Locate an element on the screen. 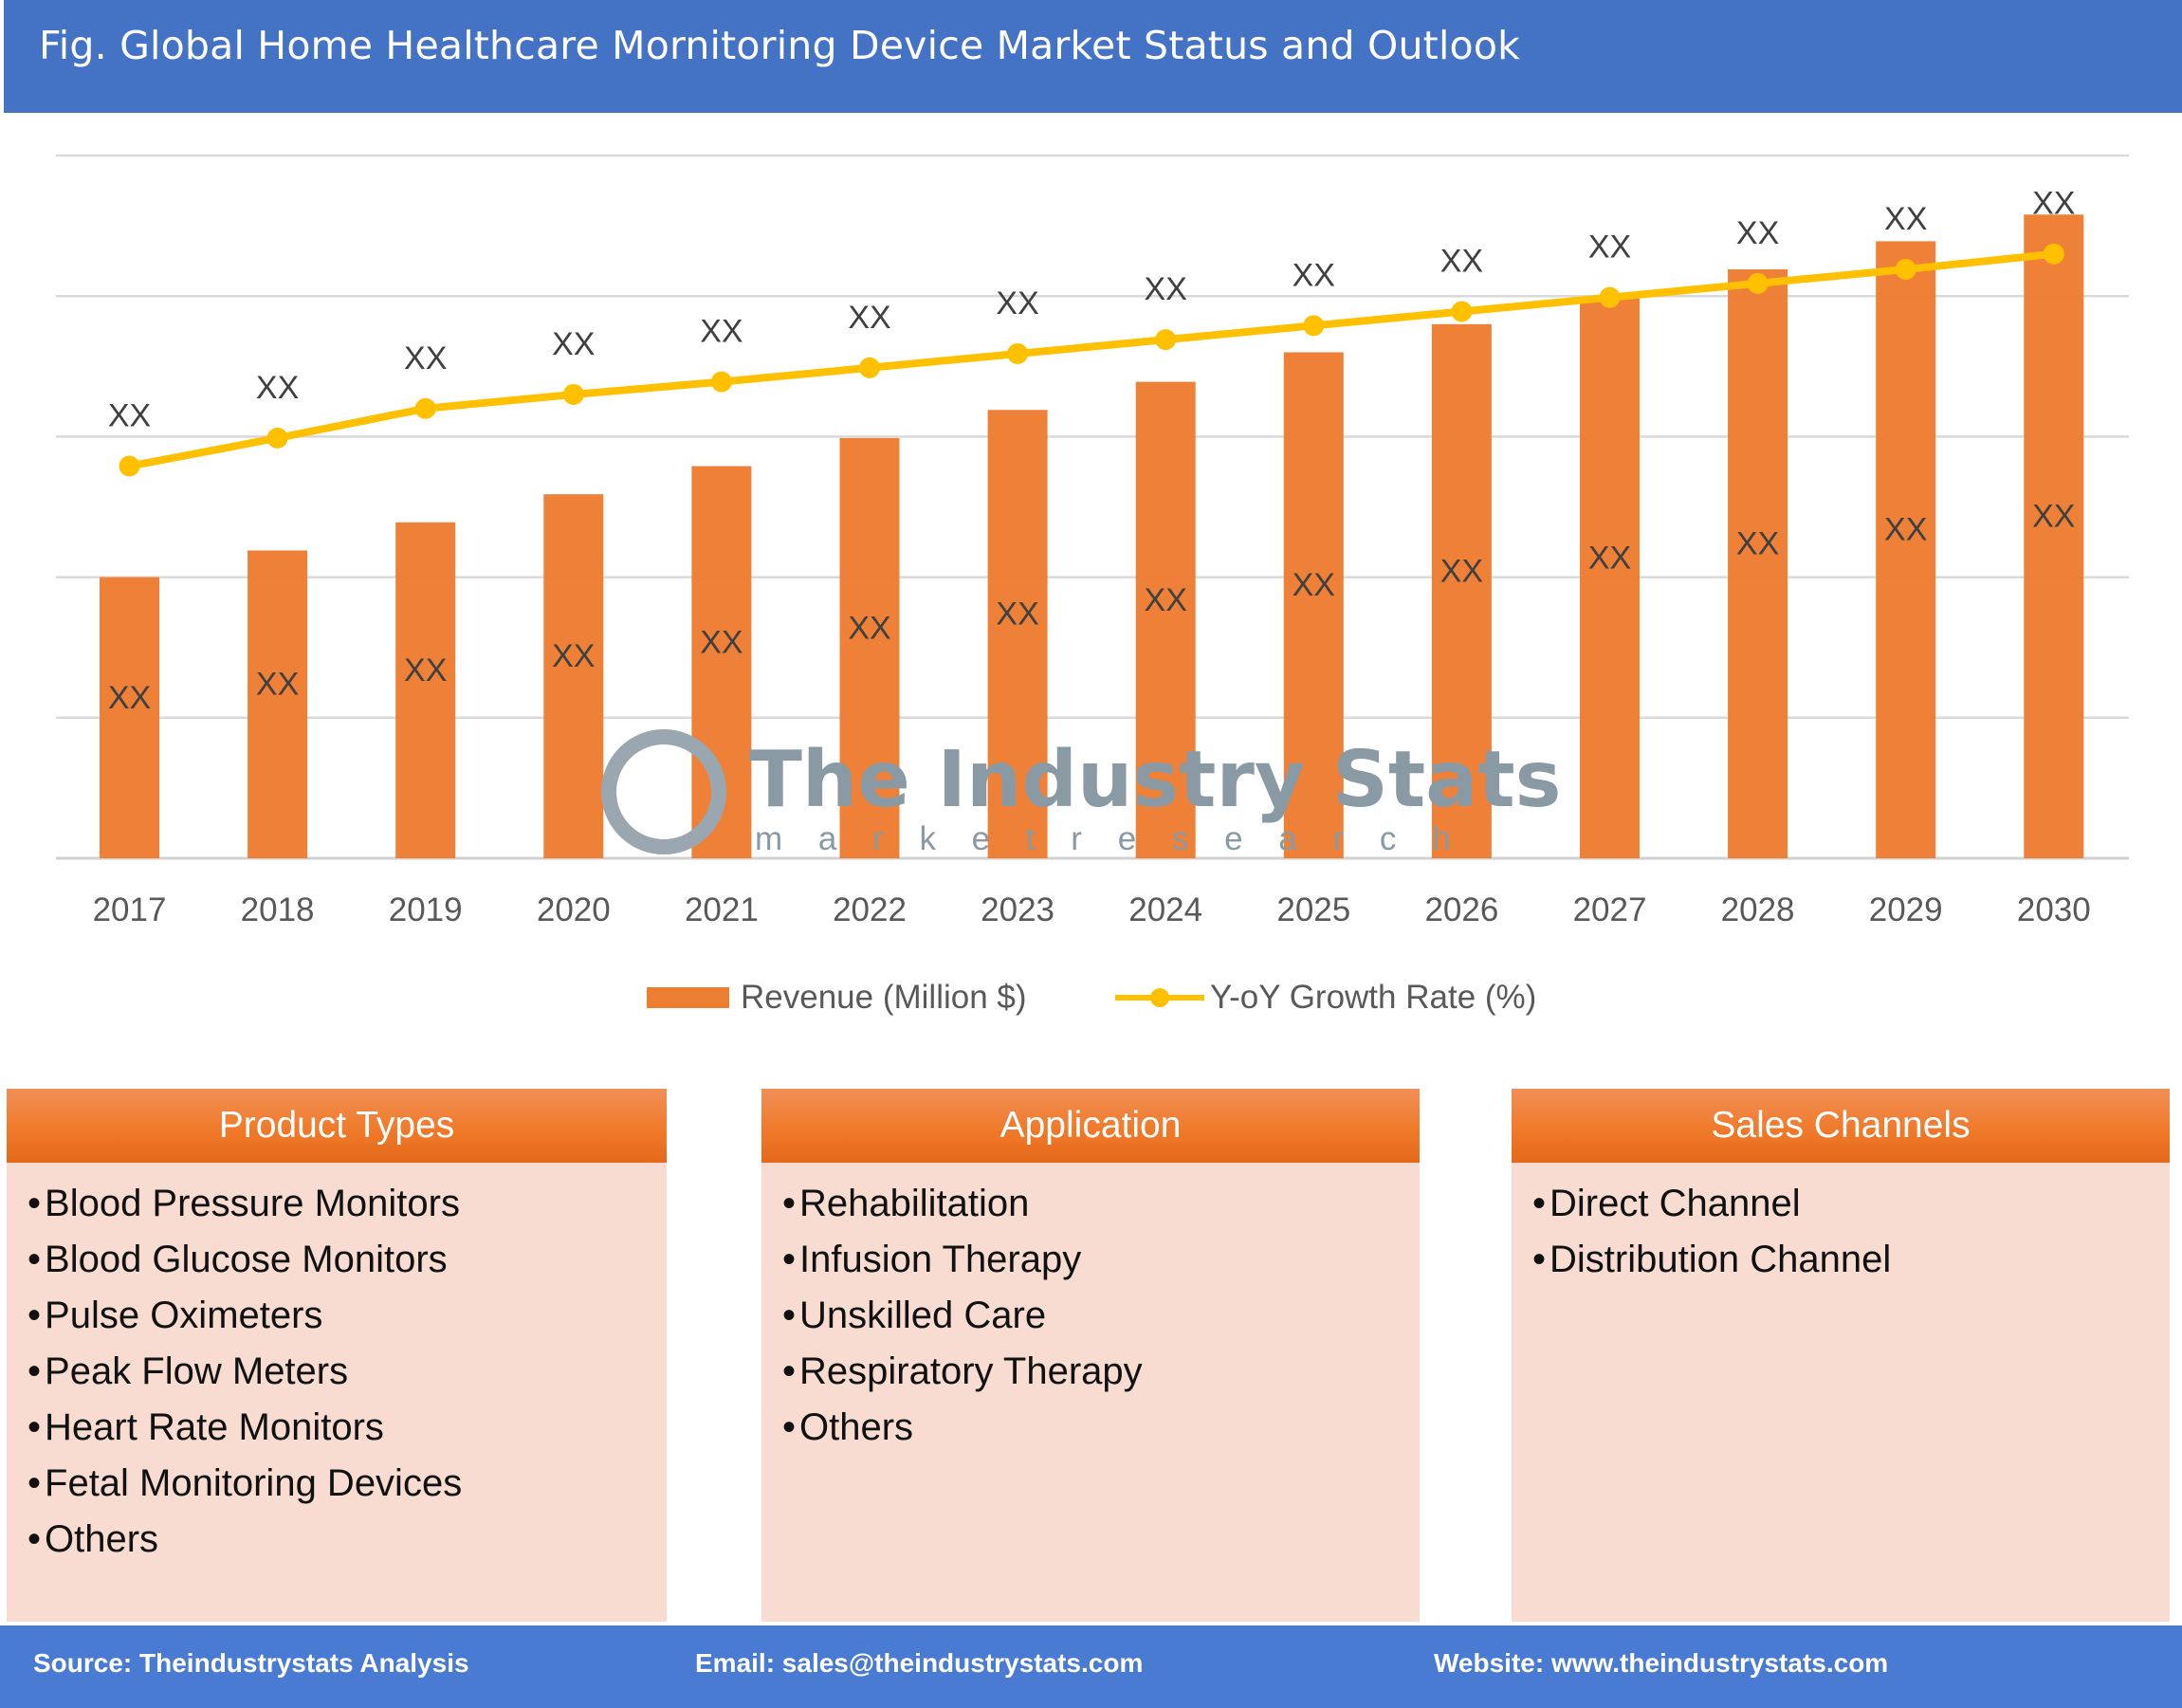 This screenshot has width=2182, height=1708. list-item: • Peak Flow Meters is located at coordinates (348, 1372).